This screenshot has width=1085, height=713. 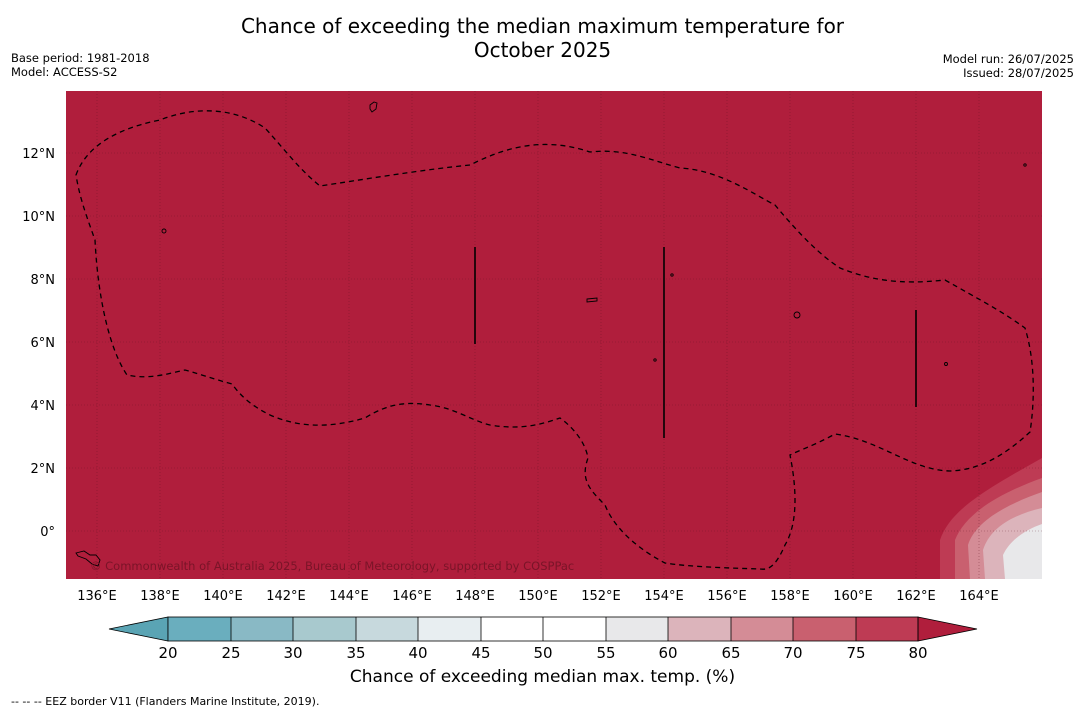 I want to click on lat-label: 8°N, so click(x=43, y=280).